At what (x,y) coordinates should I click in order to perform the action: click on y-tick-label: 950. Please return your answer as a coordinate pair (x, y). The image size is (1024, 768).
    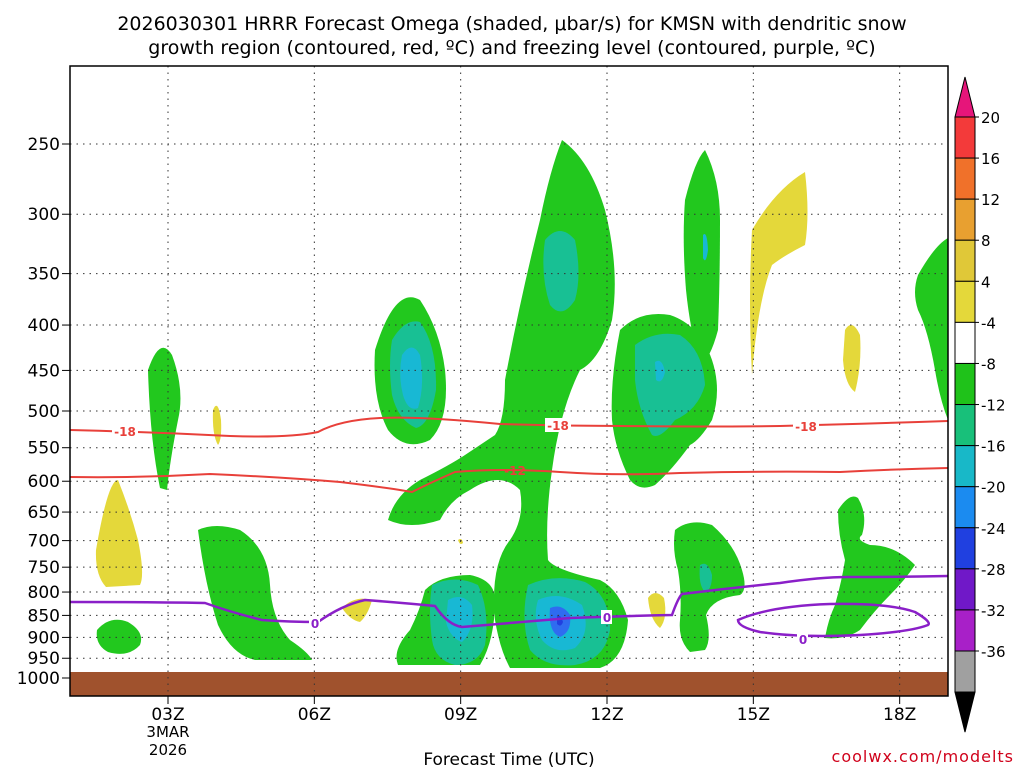
    Looking at the image, I should click on (44, 659).